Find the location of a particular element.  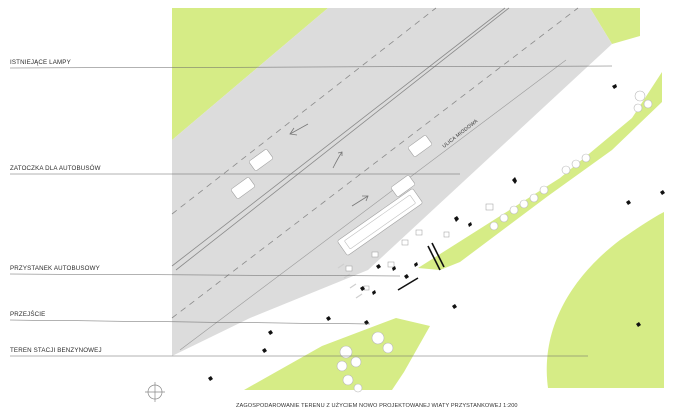

label-bay: ZATOCZKA DLA AUTOBUSÓW is located at coordinates (55, 168).